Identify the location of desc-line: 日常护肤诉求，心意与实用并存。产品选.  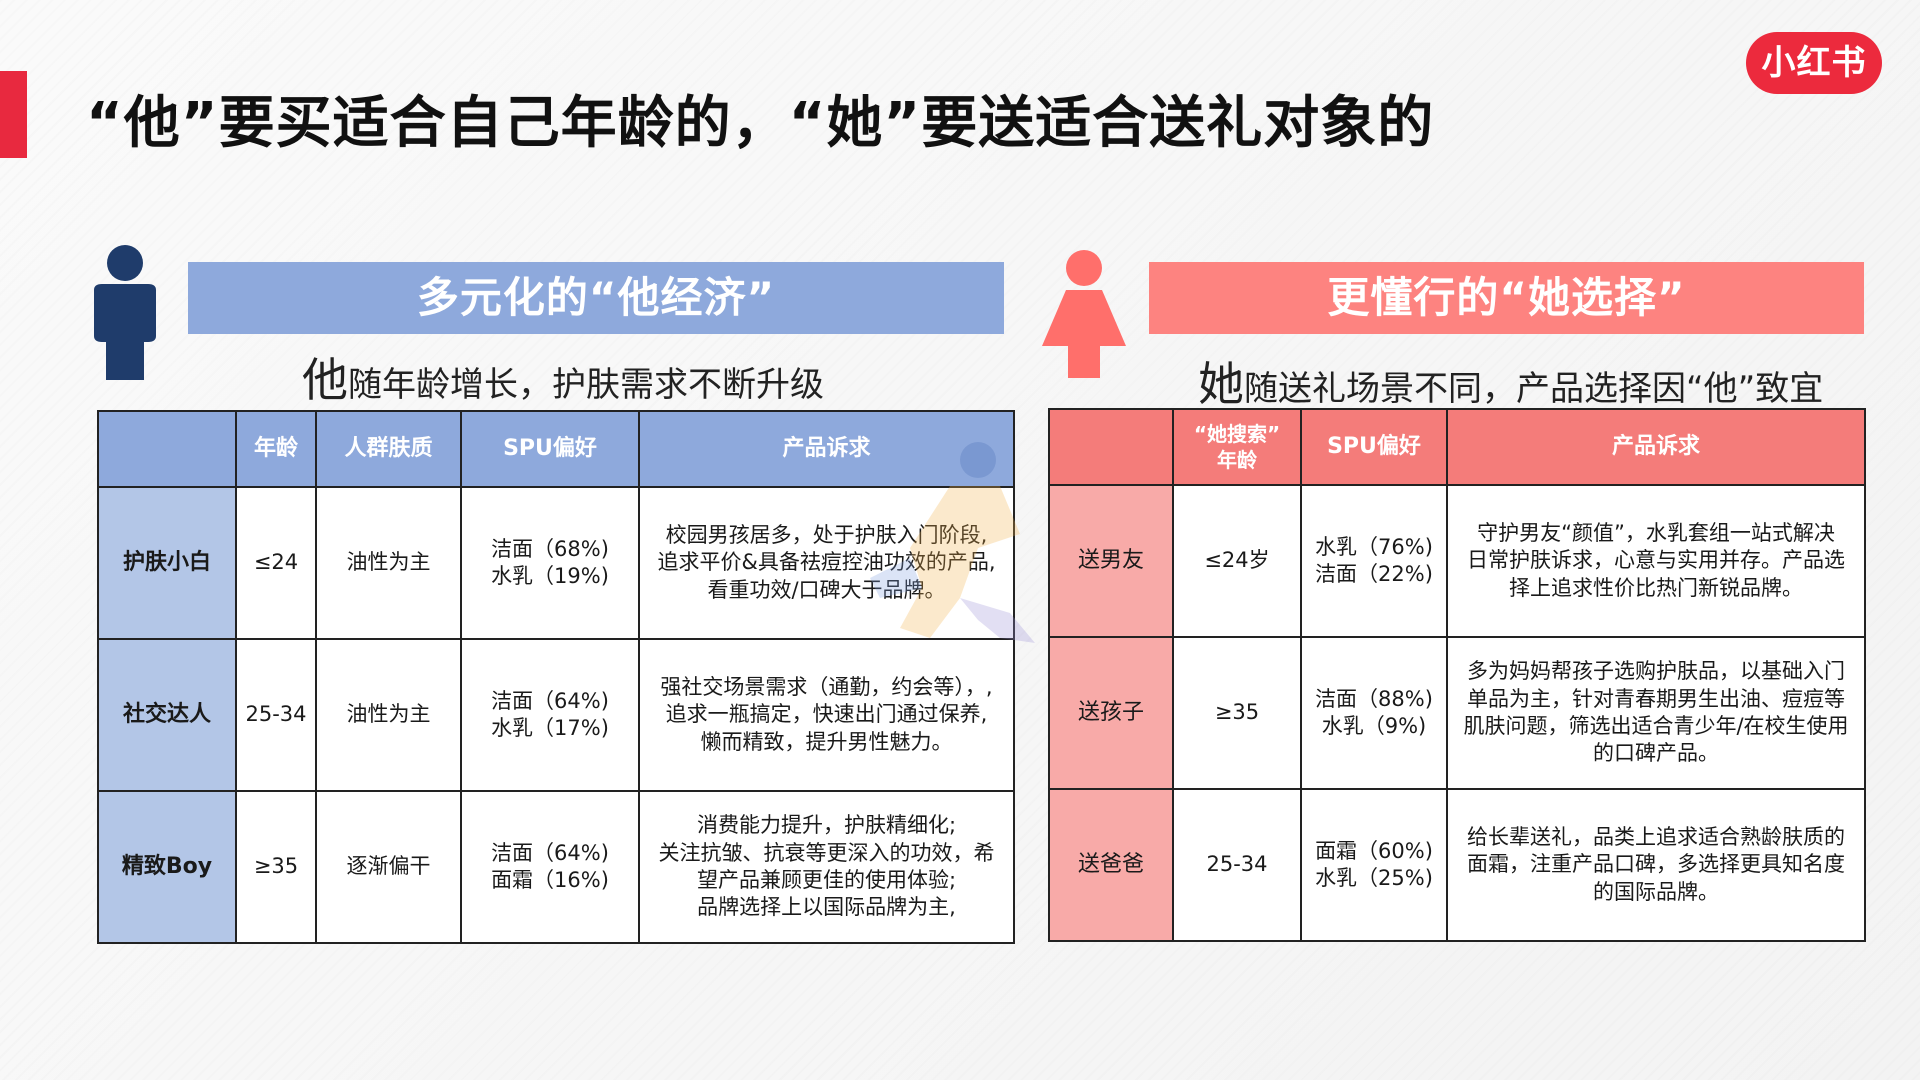
(1656, 560).